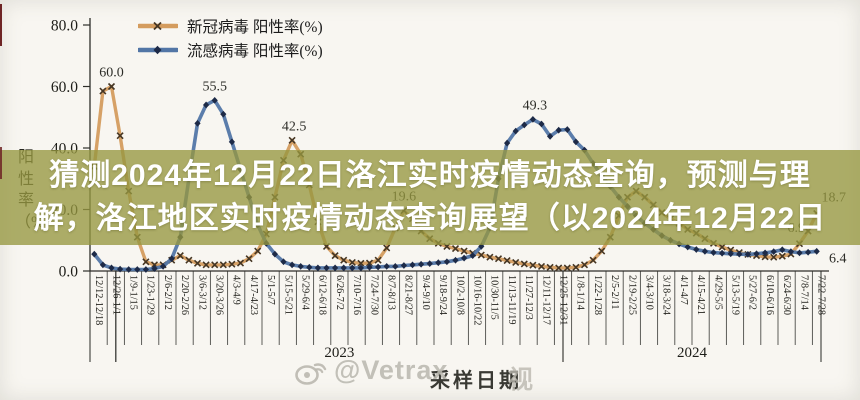 This screenshot has height=400, width=860. What do you see at coordinates (322, 295) in the screenshot?
I see `x-category-label: 6/12-6/18` at bounding box center [322, 295].